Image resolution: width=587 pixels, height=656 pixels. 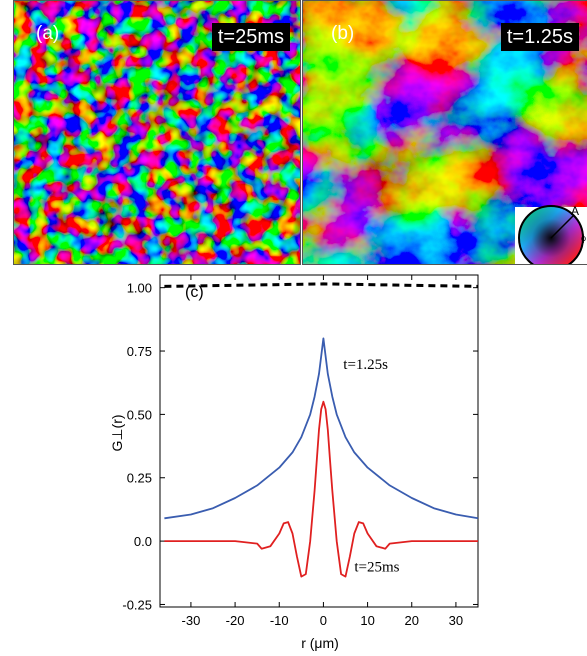 What do you see at coordinates (412, 620) in the screenshot?
I see `x-tick-label: 20` at bounding box center [412, 620].